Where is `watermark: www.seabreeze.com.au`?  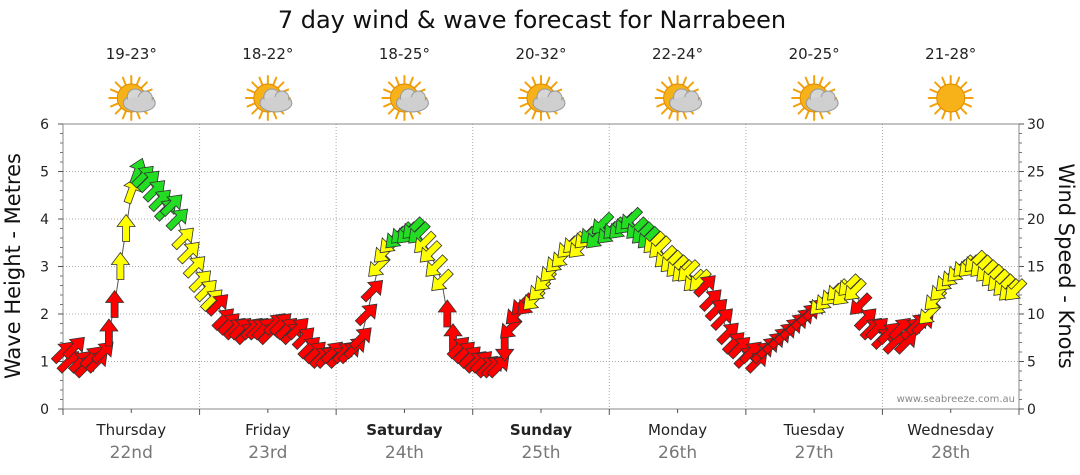
watermark: www.seabreeze.com.au is located at coordinates (956, 399).